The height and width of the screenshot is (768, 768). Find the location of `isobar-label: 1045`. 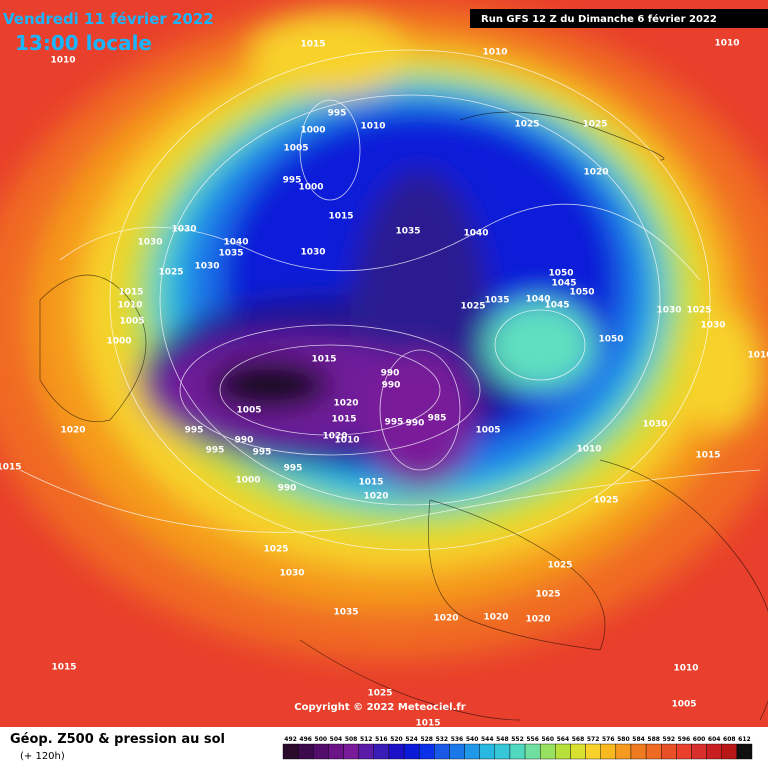

isobar-label: 1045 is located at coordinates (563, 284).